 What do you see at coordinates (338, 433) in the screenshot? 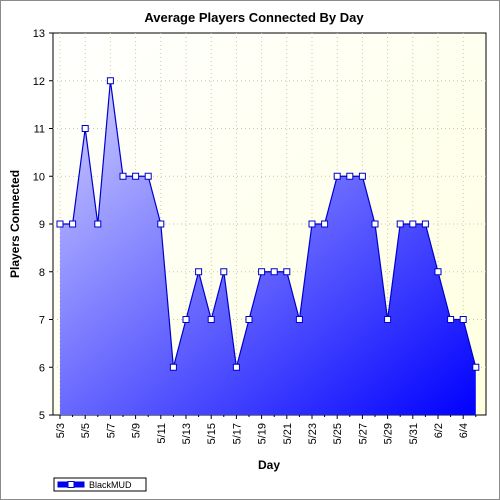
I see `x-tick-label: 5/25` at bounding box center [338, 433].